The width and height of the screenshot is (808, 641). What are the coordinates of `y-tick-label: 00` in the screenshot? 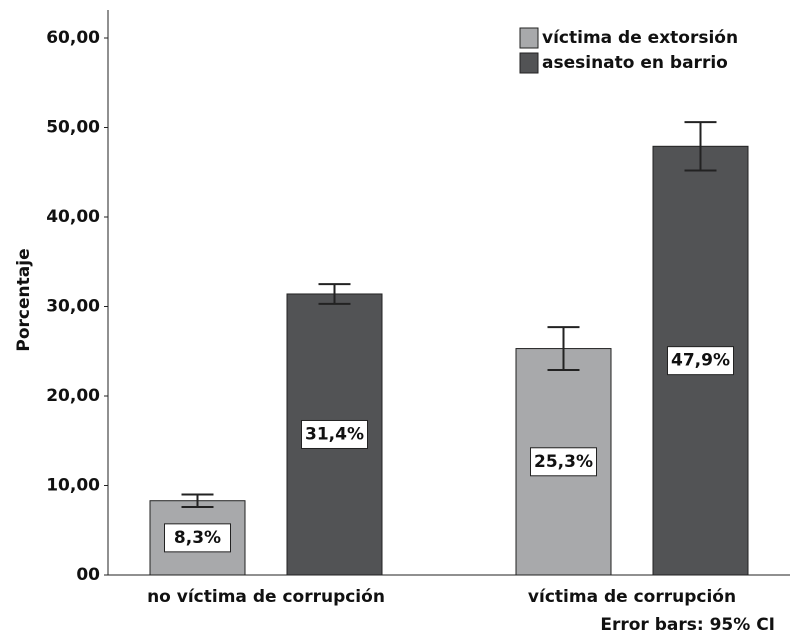 It's located at (88, 575).